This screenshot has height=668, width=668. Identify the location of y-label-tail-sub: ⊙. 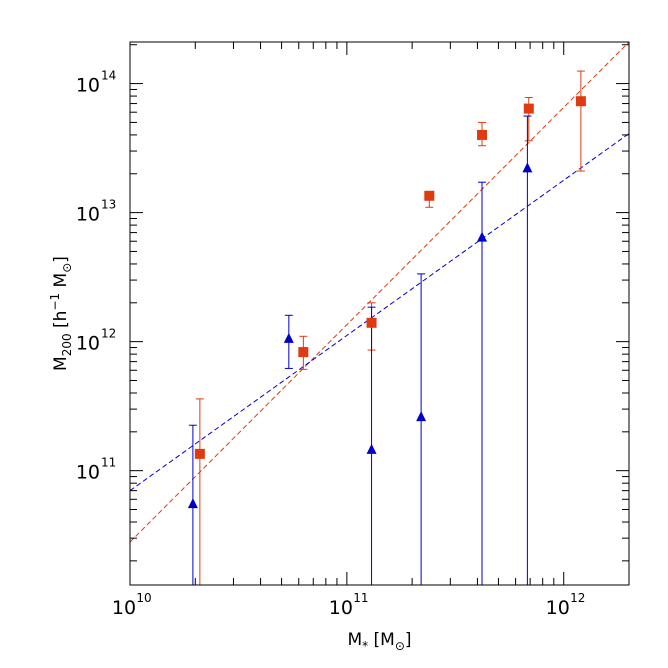
(67, 268).